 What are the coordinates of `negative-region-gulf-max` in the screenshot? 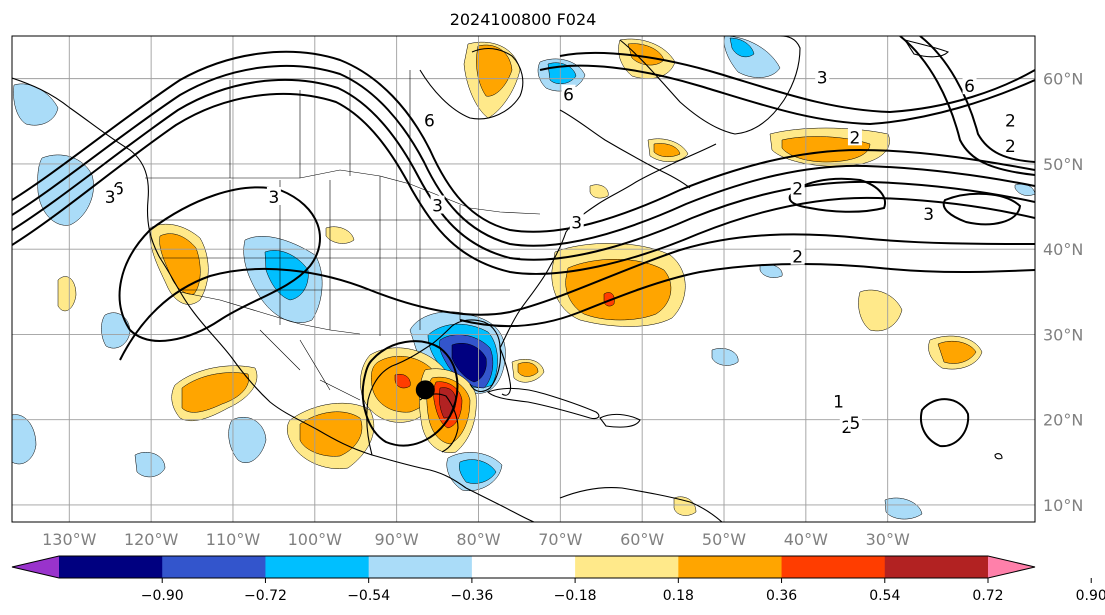 It's located at (469, 362).